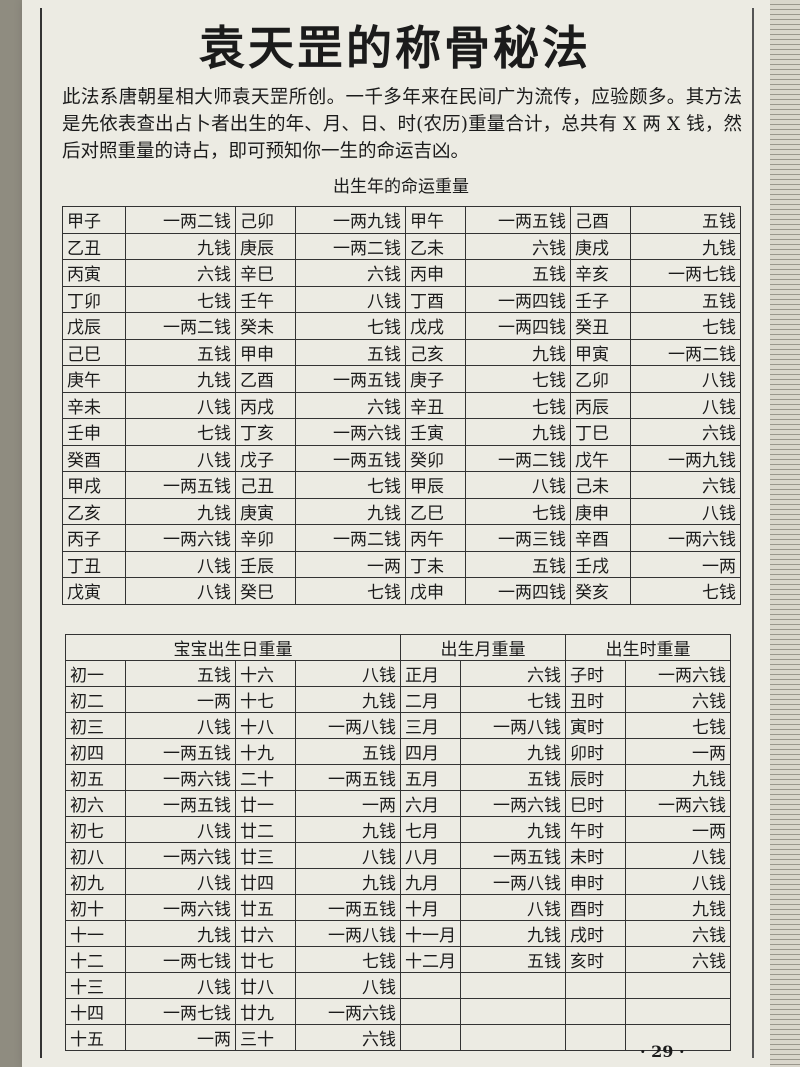 The height and width of the screenshot is (1067, 800). I want to click on day-name: 初四, so click(95, 751).